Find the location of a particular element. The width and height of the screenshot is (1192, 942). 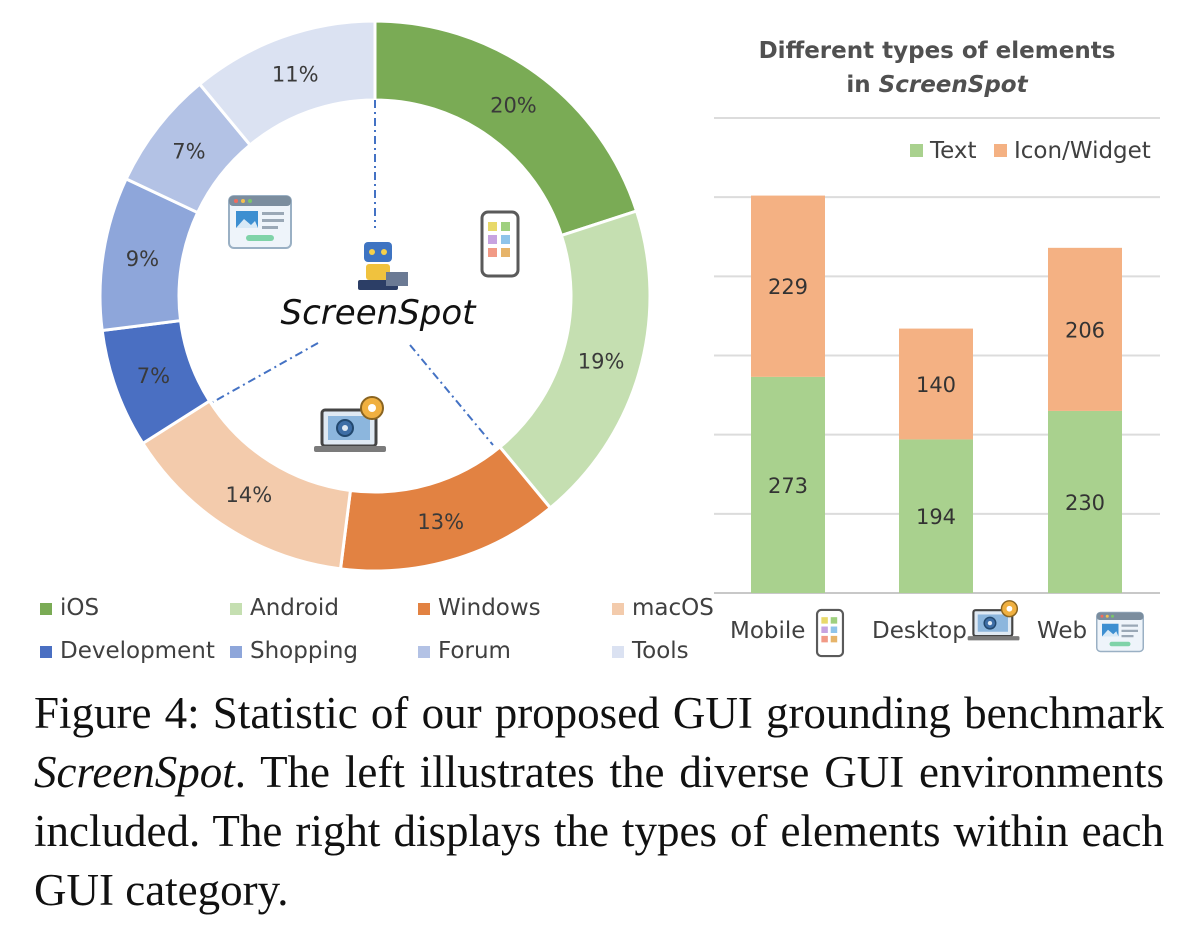

legend-swatch-android is located at coordinates (236, 609).